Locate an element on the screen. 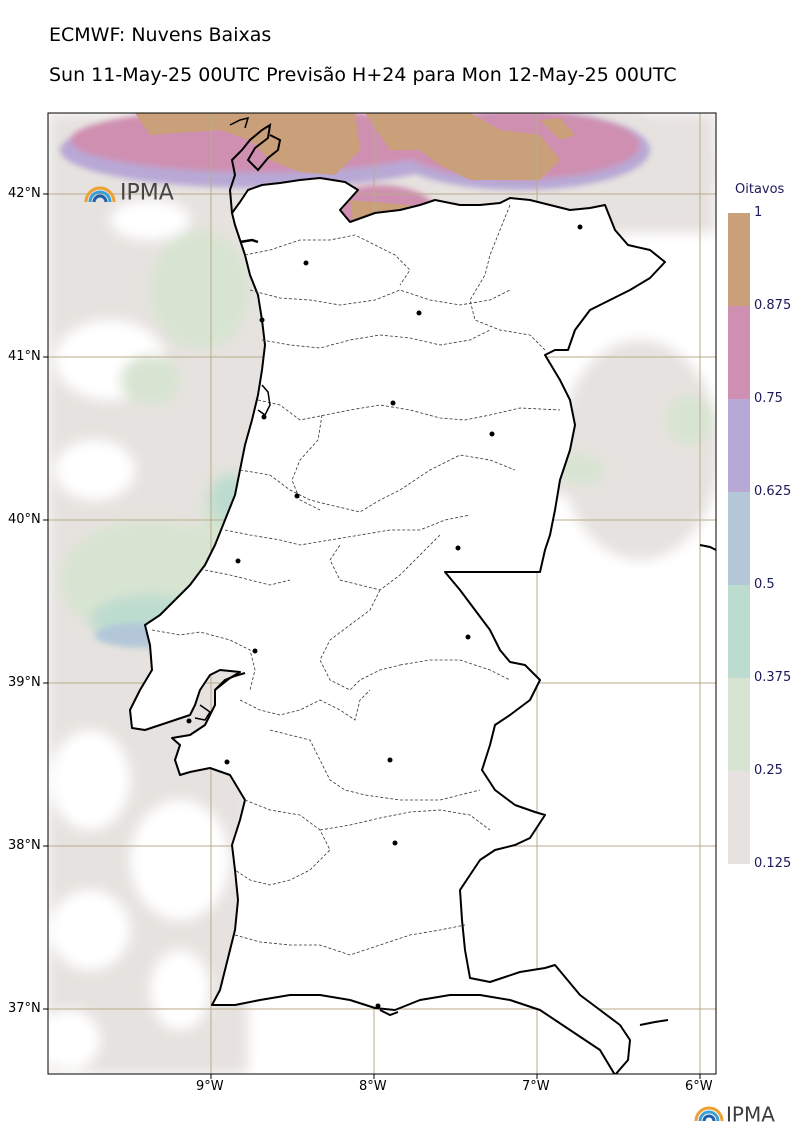  lat-label: 38°N is located at coordinates (24, 845).